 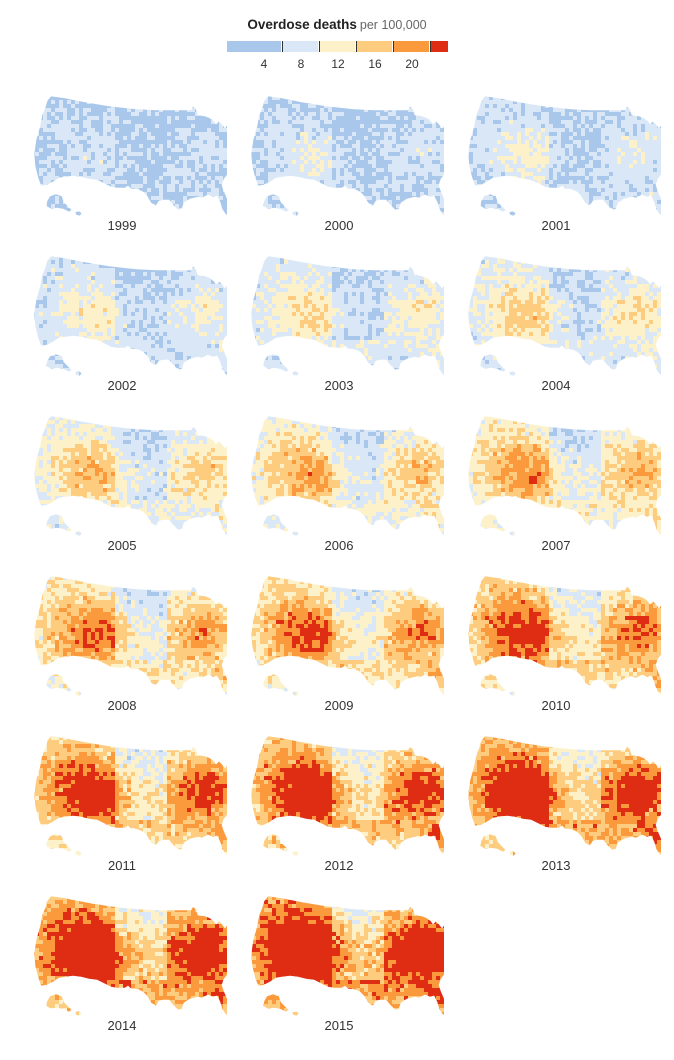 I want to click on legend-tick-label: 8, so click(x=301, y=64).